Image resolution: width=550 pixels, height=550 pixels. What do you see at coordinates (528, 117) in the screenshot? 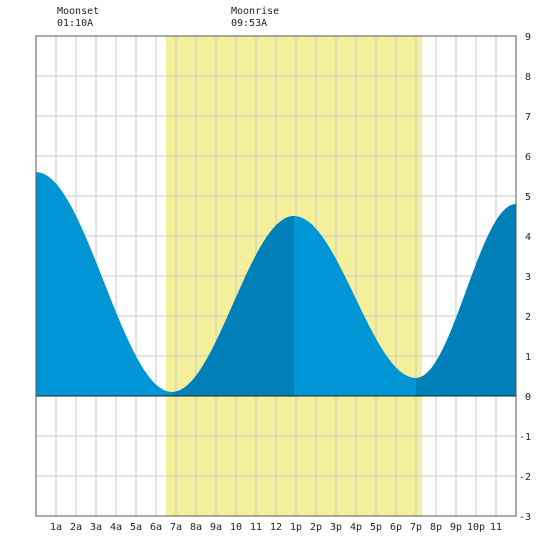
I see `y-tick-label: 7` at bounding box center [528, 117].